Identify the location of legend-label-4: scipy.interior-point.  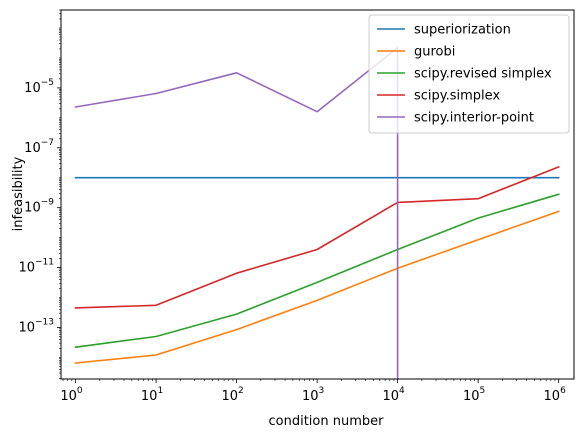
(474, 118).